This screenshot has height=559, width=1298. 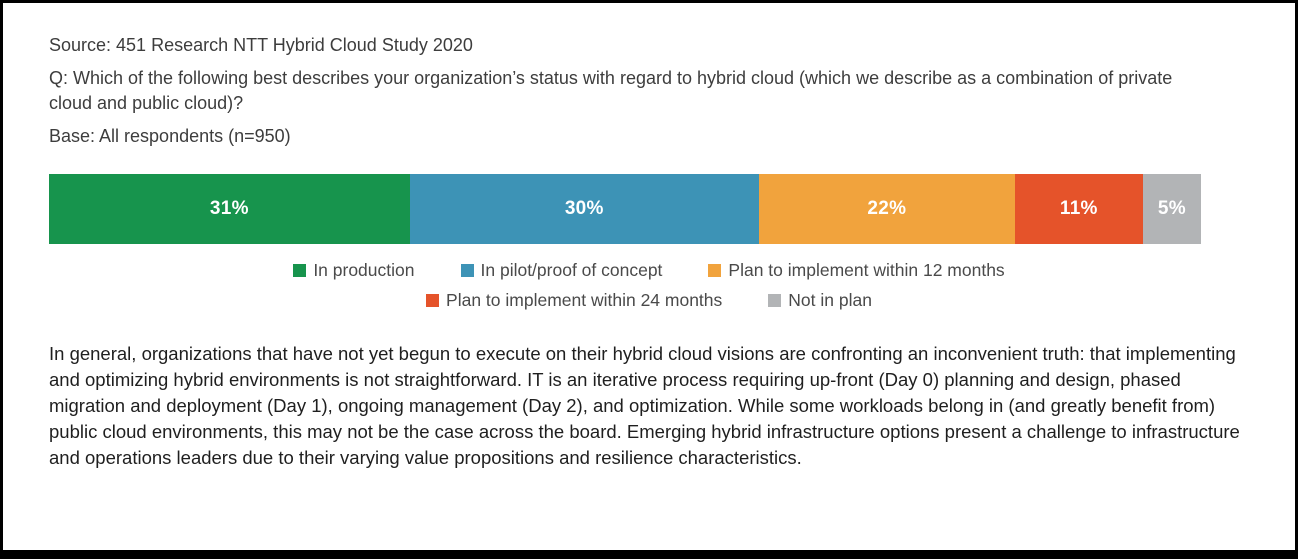 I want to click on legend-item-not-in-plan: Not in plan, so click(x=820, y=300).